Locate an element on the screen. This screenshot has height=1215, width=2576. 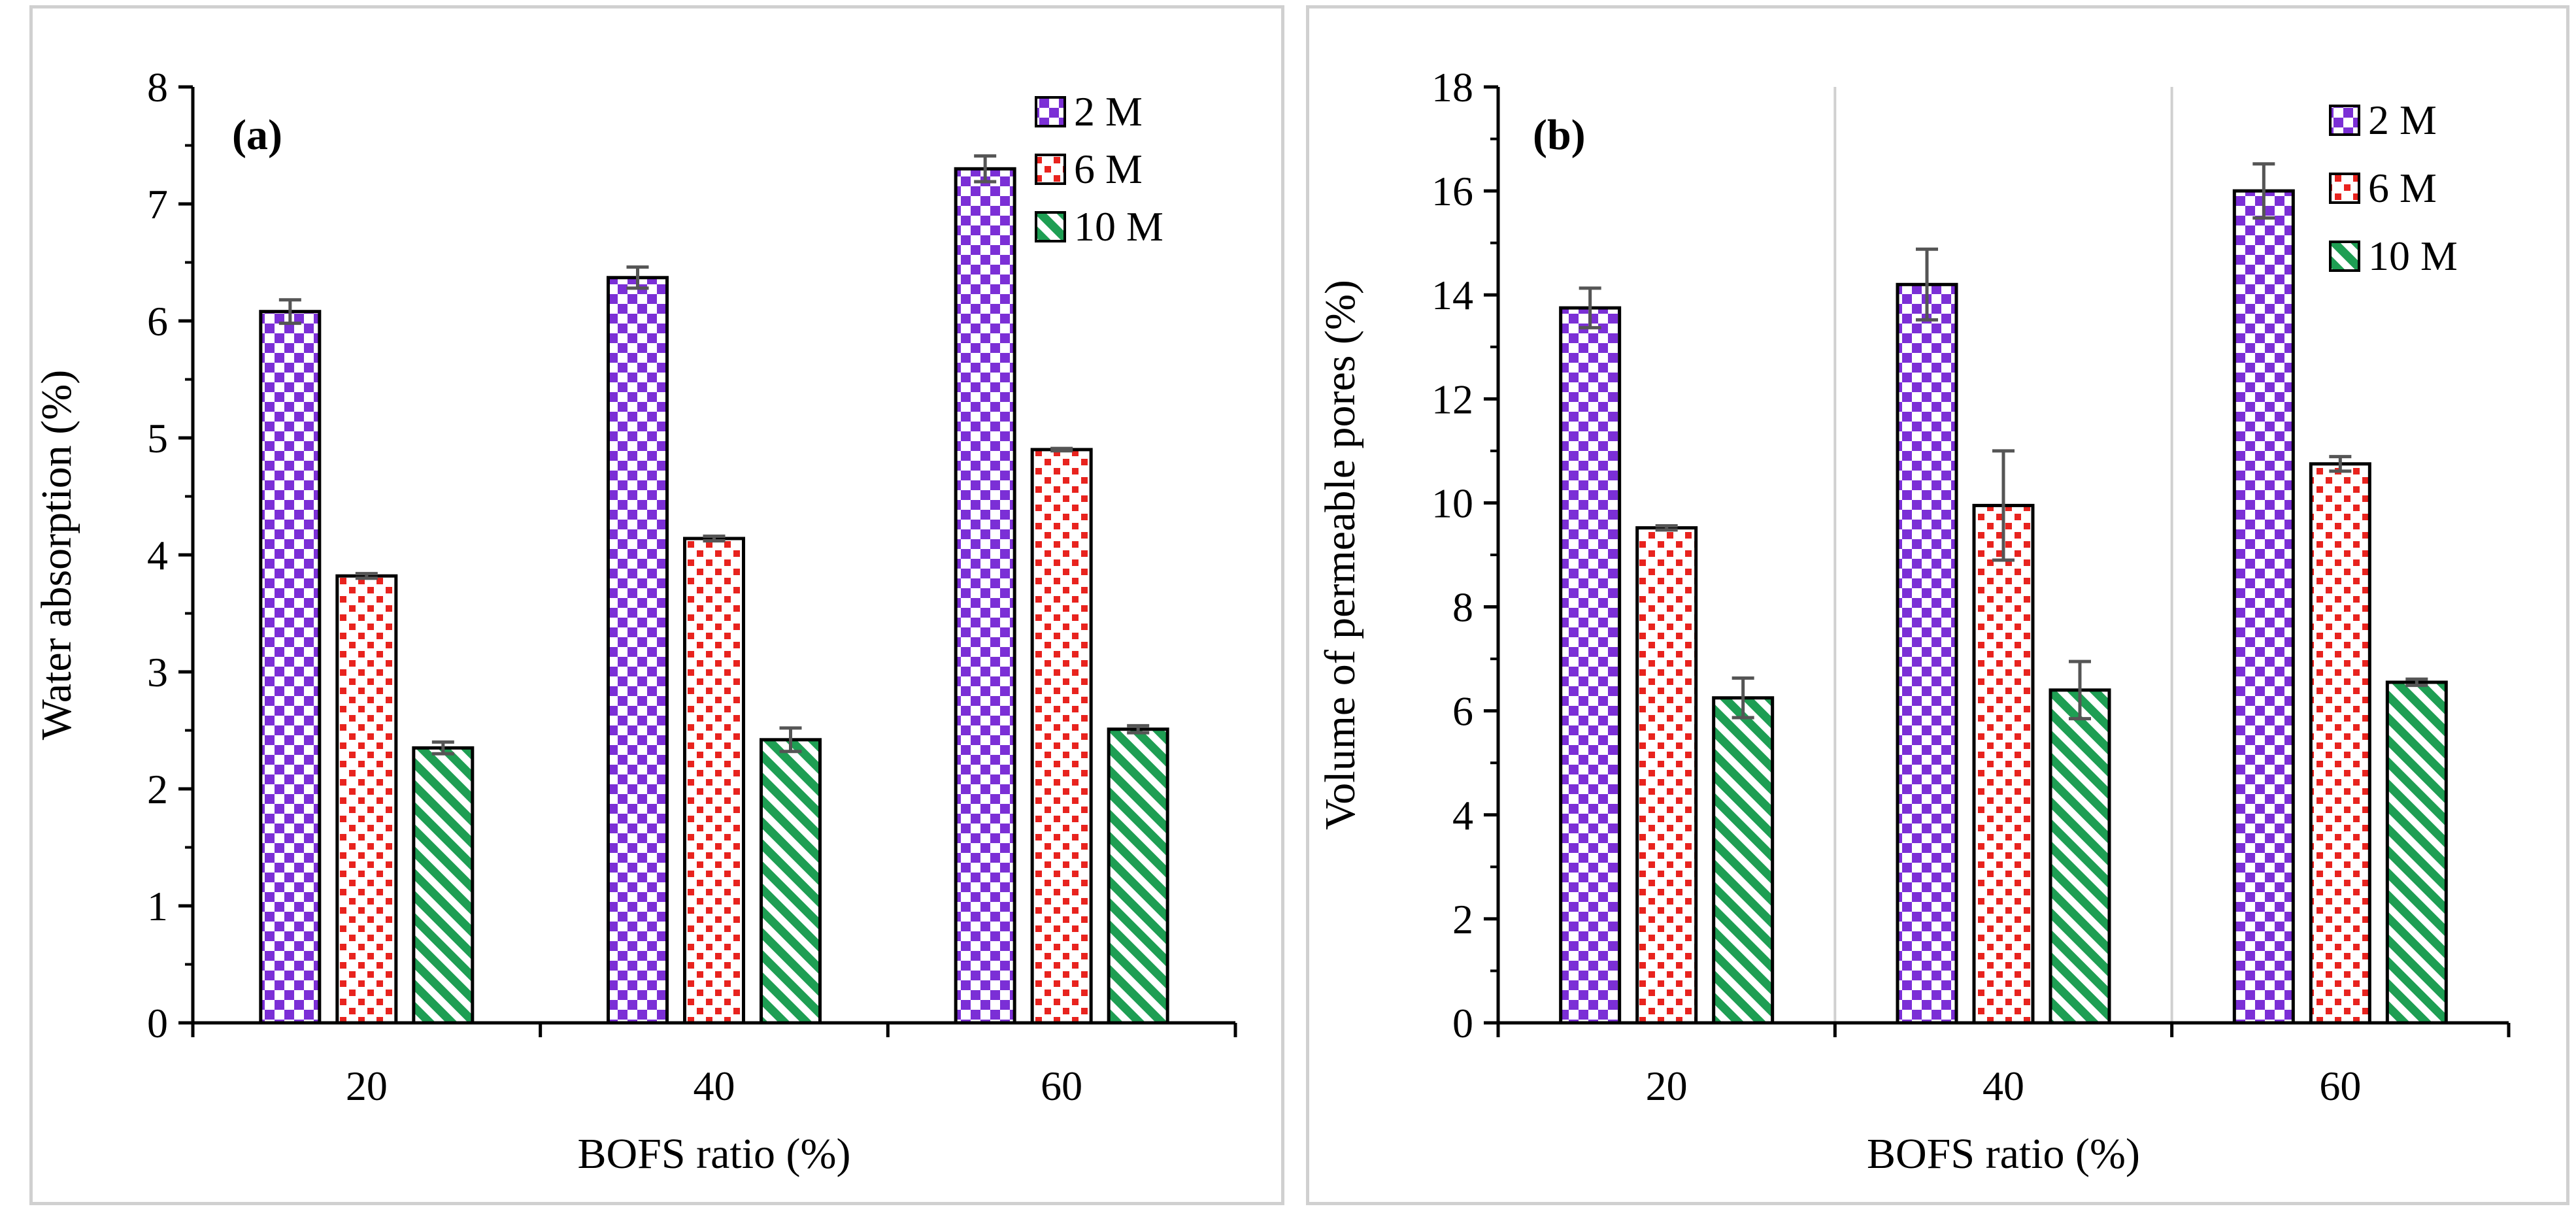
y-tick-label: 10 is located at coordinates (1452, 503).